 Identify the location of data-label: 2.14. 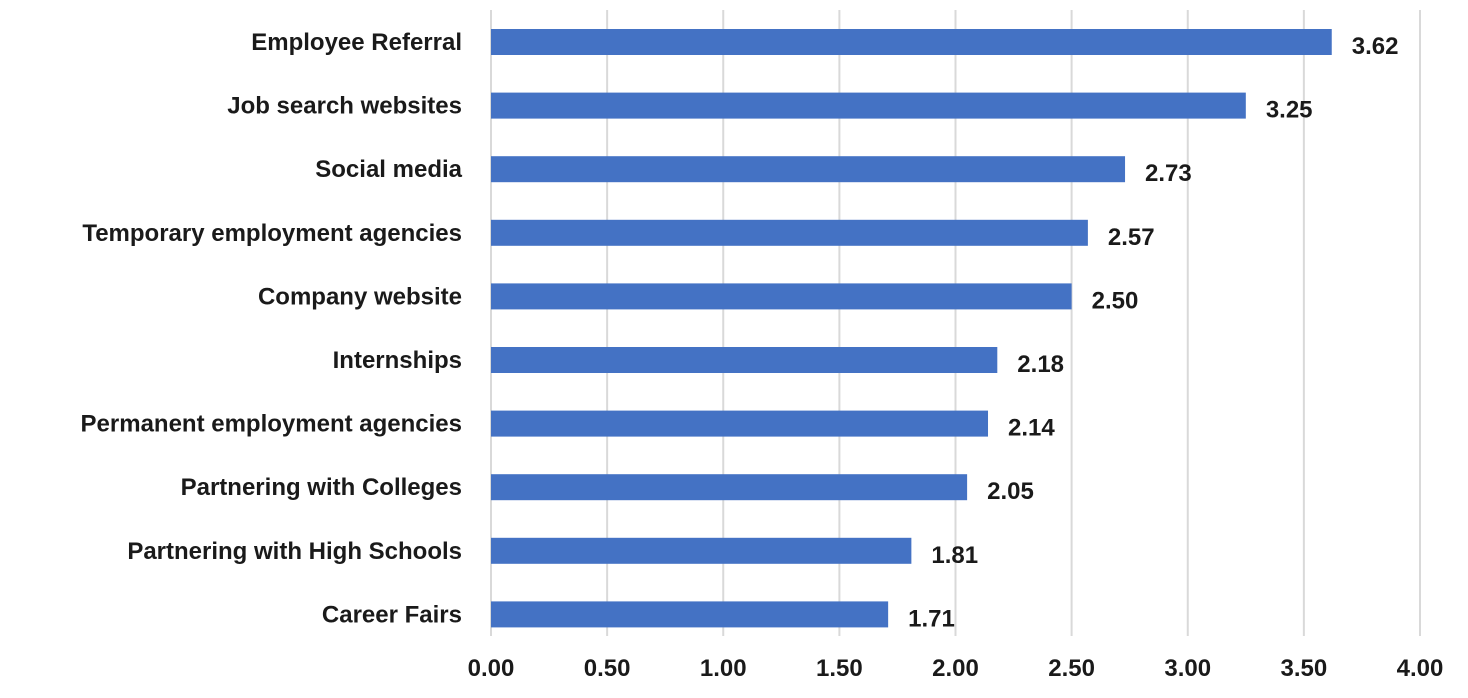
(1031, 428).